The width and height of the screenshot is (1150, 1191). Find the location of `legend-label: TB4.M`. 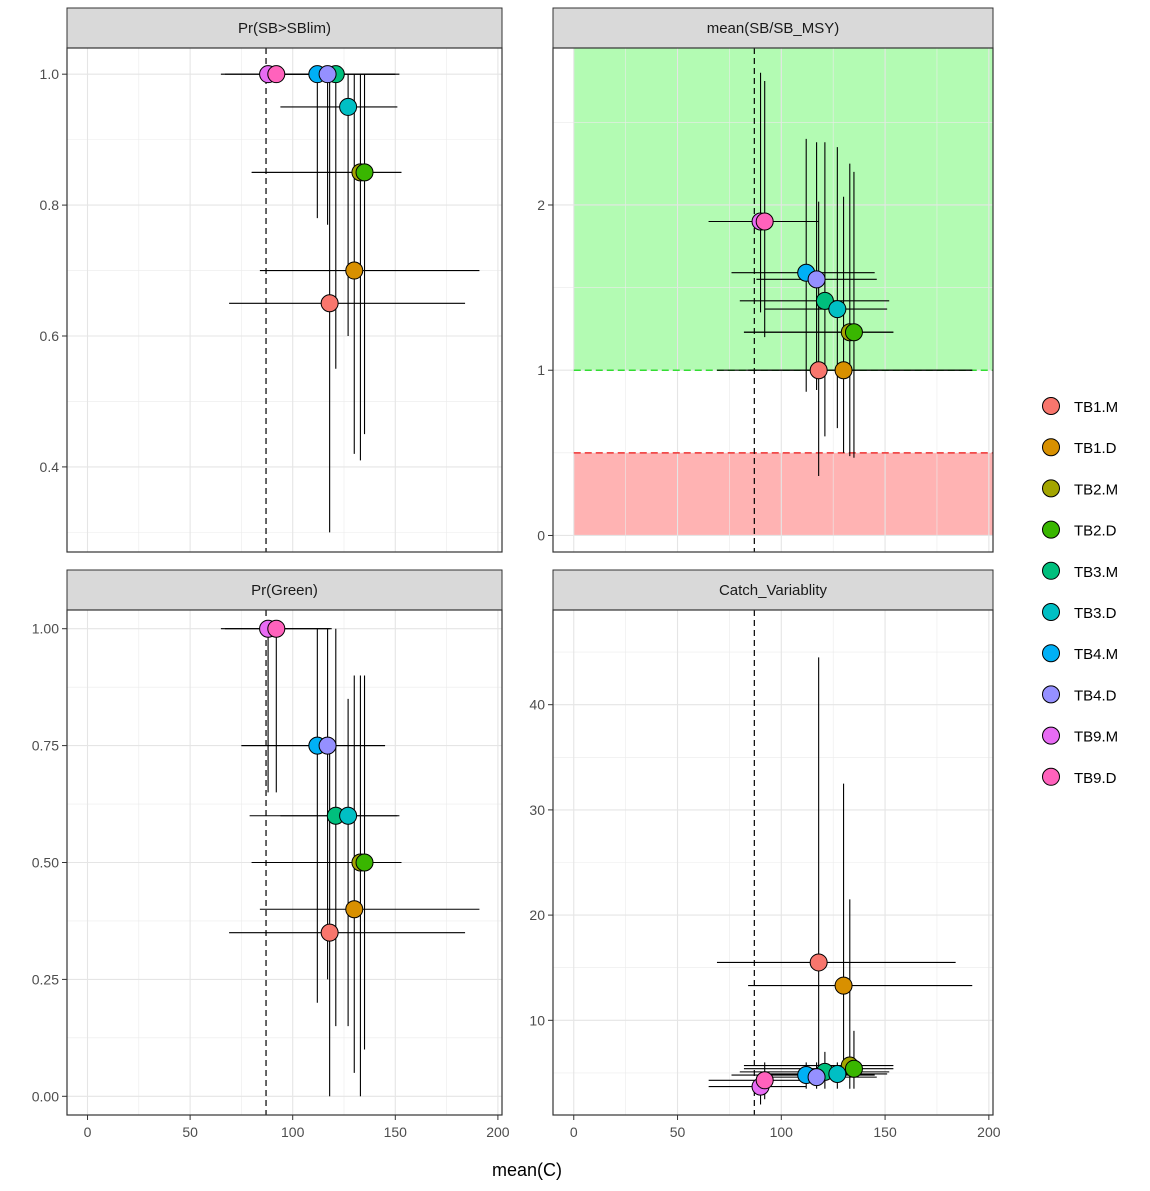

legend-label: TB4.M is located at coordinates (1096, 654).